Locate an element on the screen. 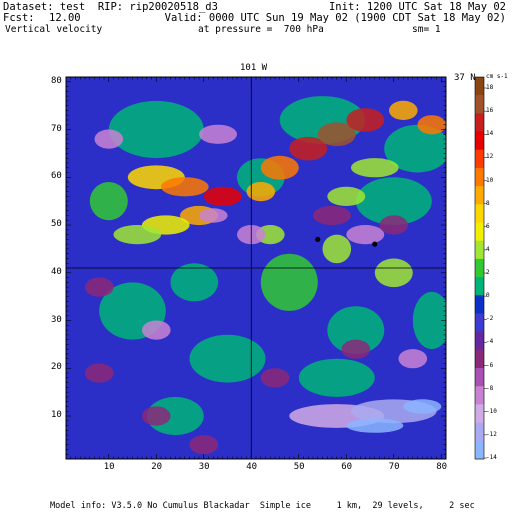 Image resolution: width=512 pixels, height=512 pixels. dataset-line: Dataset: test RIP: rip20020518_d3 is located at coordinates (110, 7).